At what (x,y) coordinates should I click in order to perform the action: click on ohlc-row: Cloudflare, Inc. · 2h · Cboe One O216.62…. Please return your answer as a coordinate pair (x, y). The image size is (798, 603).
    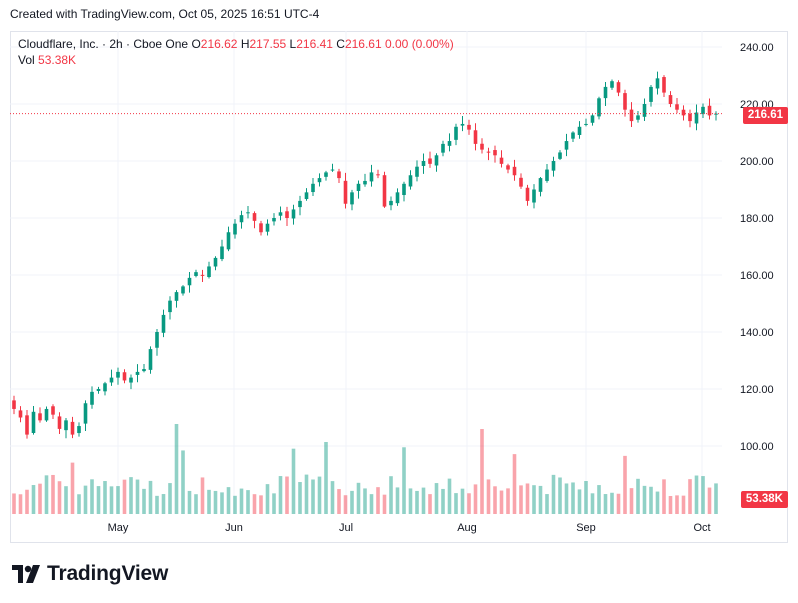
    Looking at the image, I should click on (236, 44).